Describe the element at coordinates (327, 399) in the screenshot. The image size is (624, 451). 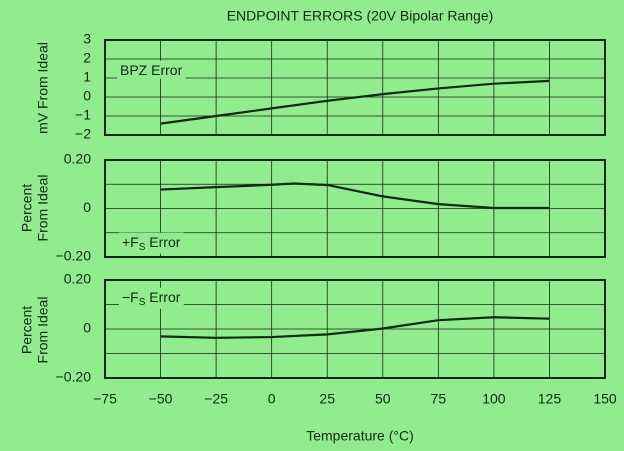
I see `x-tick-label: 25` at that location.